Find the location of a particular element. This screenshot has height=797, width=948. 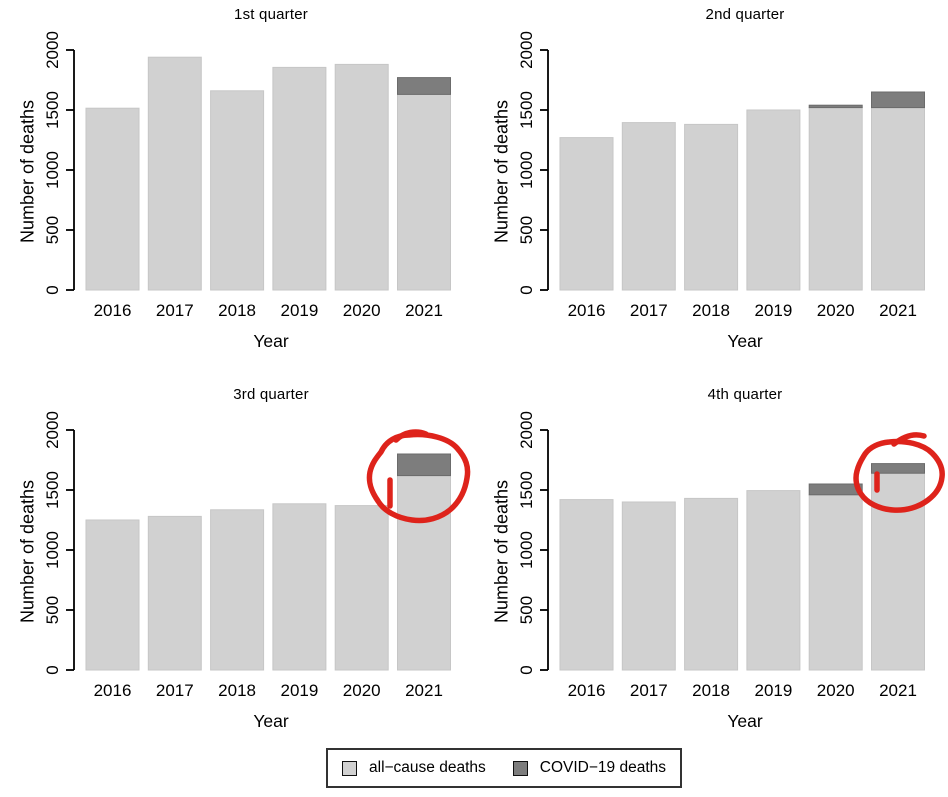

bar-2020-covid is located at coordinates (835, 106).